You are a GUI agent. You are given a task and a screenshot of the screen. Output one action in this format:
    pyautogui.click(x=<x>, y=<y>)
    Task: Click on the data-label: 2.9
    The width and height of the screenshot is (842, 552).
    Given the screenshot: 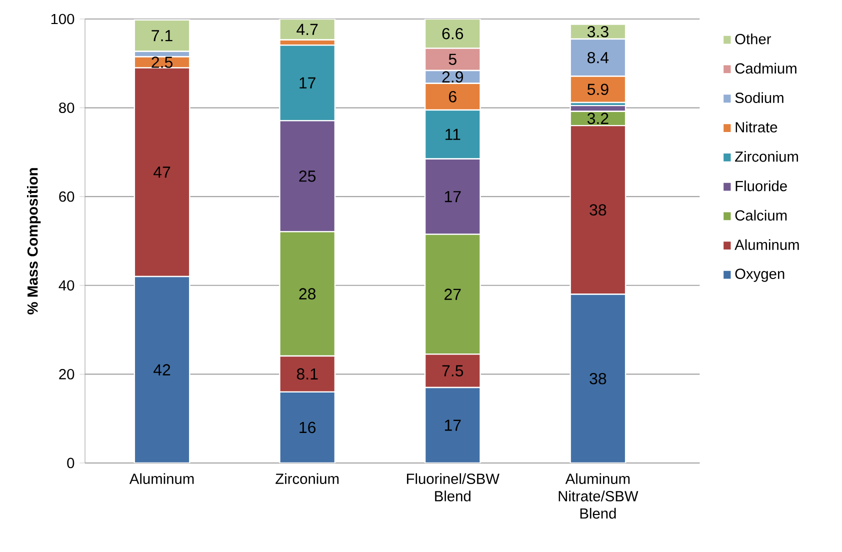 What is the action you would take?
    pyautogui.click(x=452, y=77)
    